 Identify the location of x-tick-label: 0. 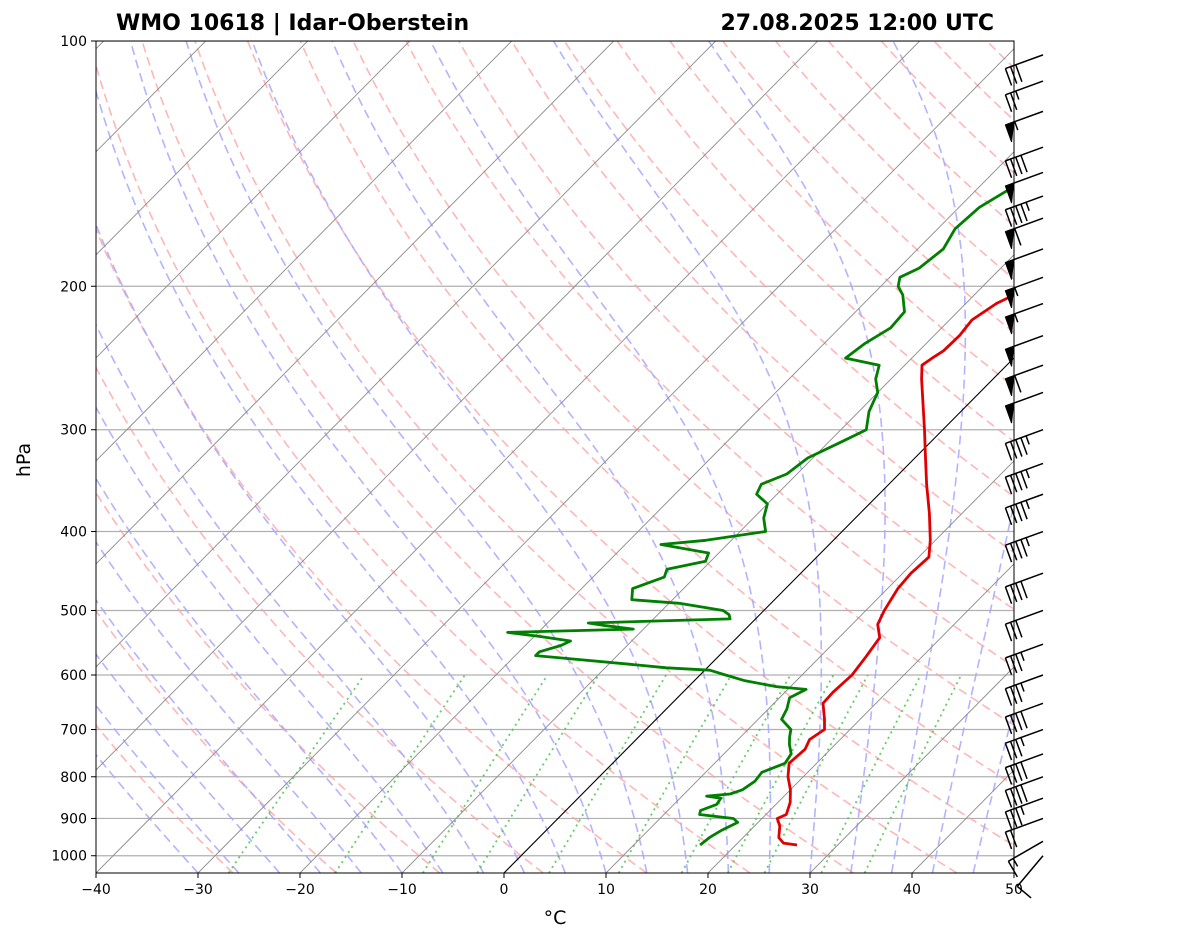
(504, 890).